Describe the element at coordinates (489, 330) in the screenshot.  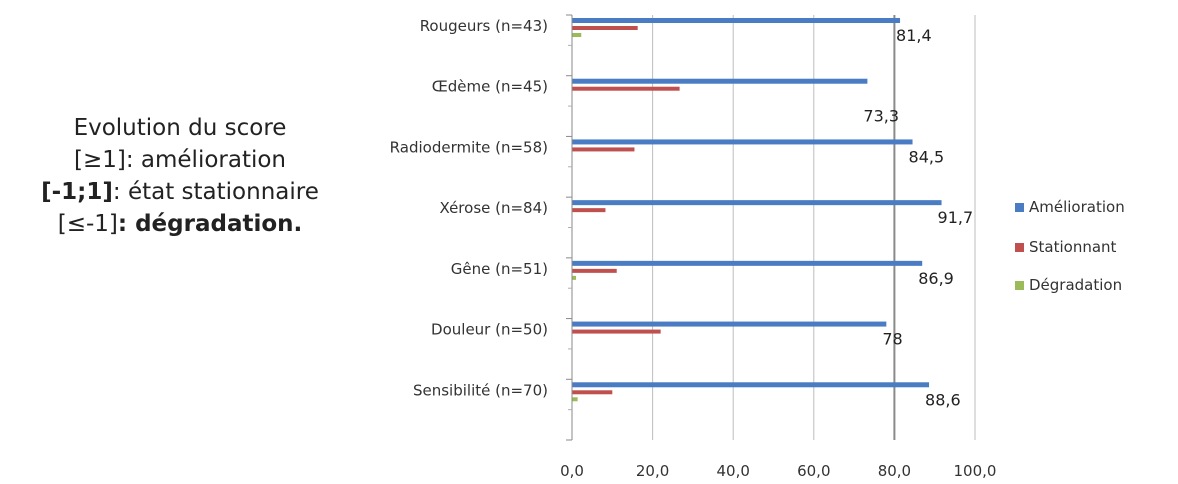
I see `category-label: Douleur (n=50)` at that location.